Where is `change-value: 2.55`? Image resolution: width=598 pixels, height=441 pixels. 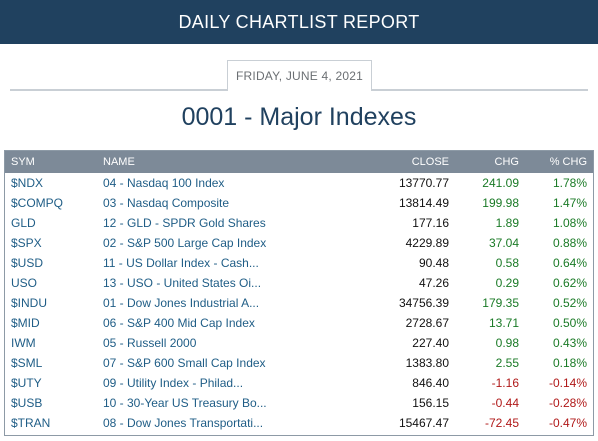
change-value: 2.55 is located at coordinates (507, 363).